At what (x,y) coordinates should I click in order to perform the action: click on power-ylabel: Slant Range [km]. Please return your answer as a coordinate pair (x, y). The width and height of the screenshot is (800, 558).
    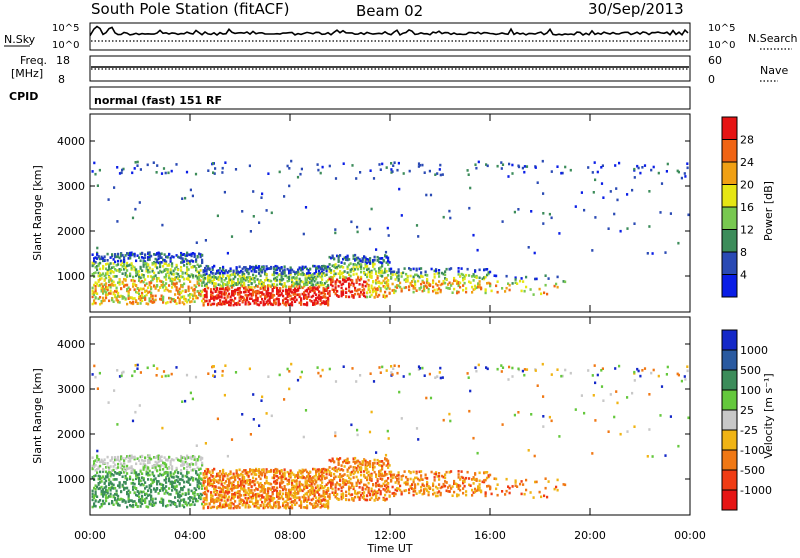
    Looking at the image, I should click on (37, 213).